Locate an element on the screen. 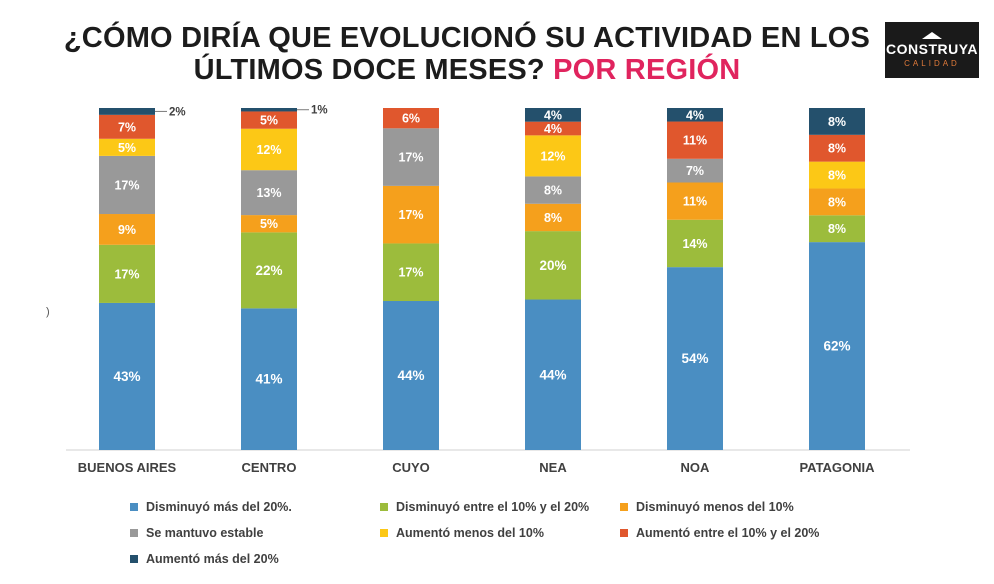 The width and height of the screenshot is (994, 584). data-label-2-6: 5% is located at coordinates (269, 121).